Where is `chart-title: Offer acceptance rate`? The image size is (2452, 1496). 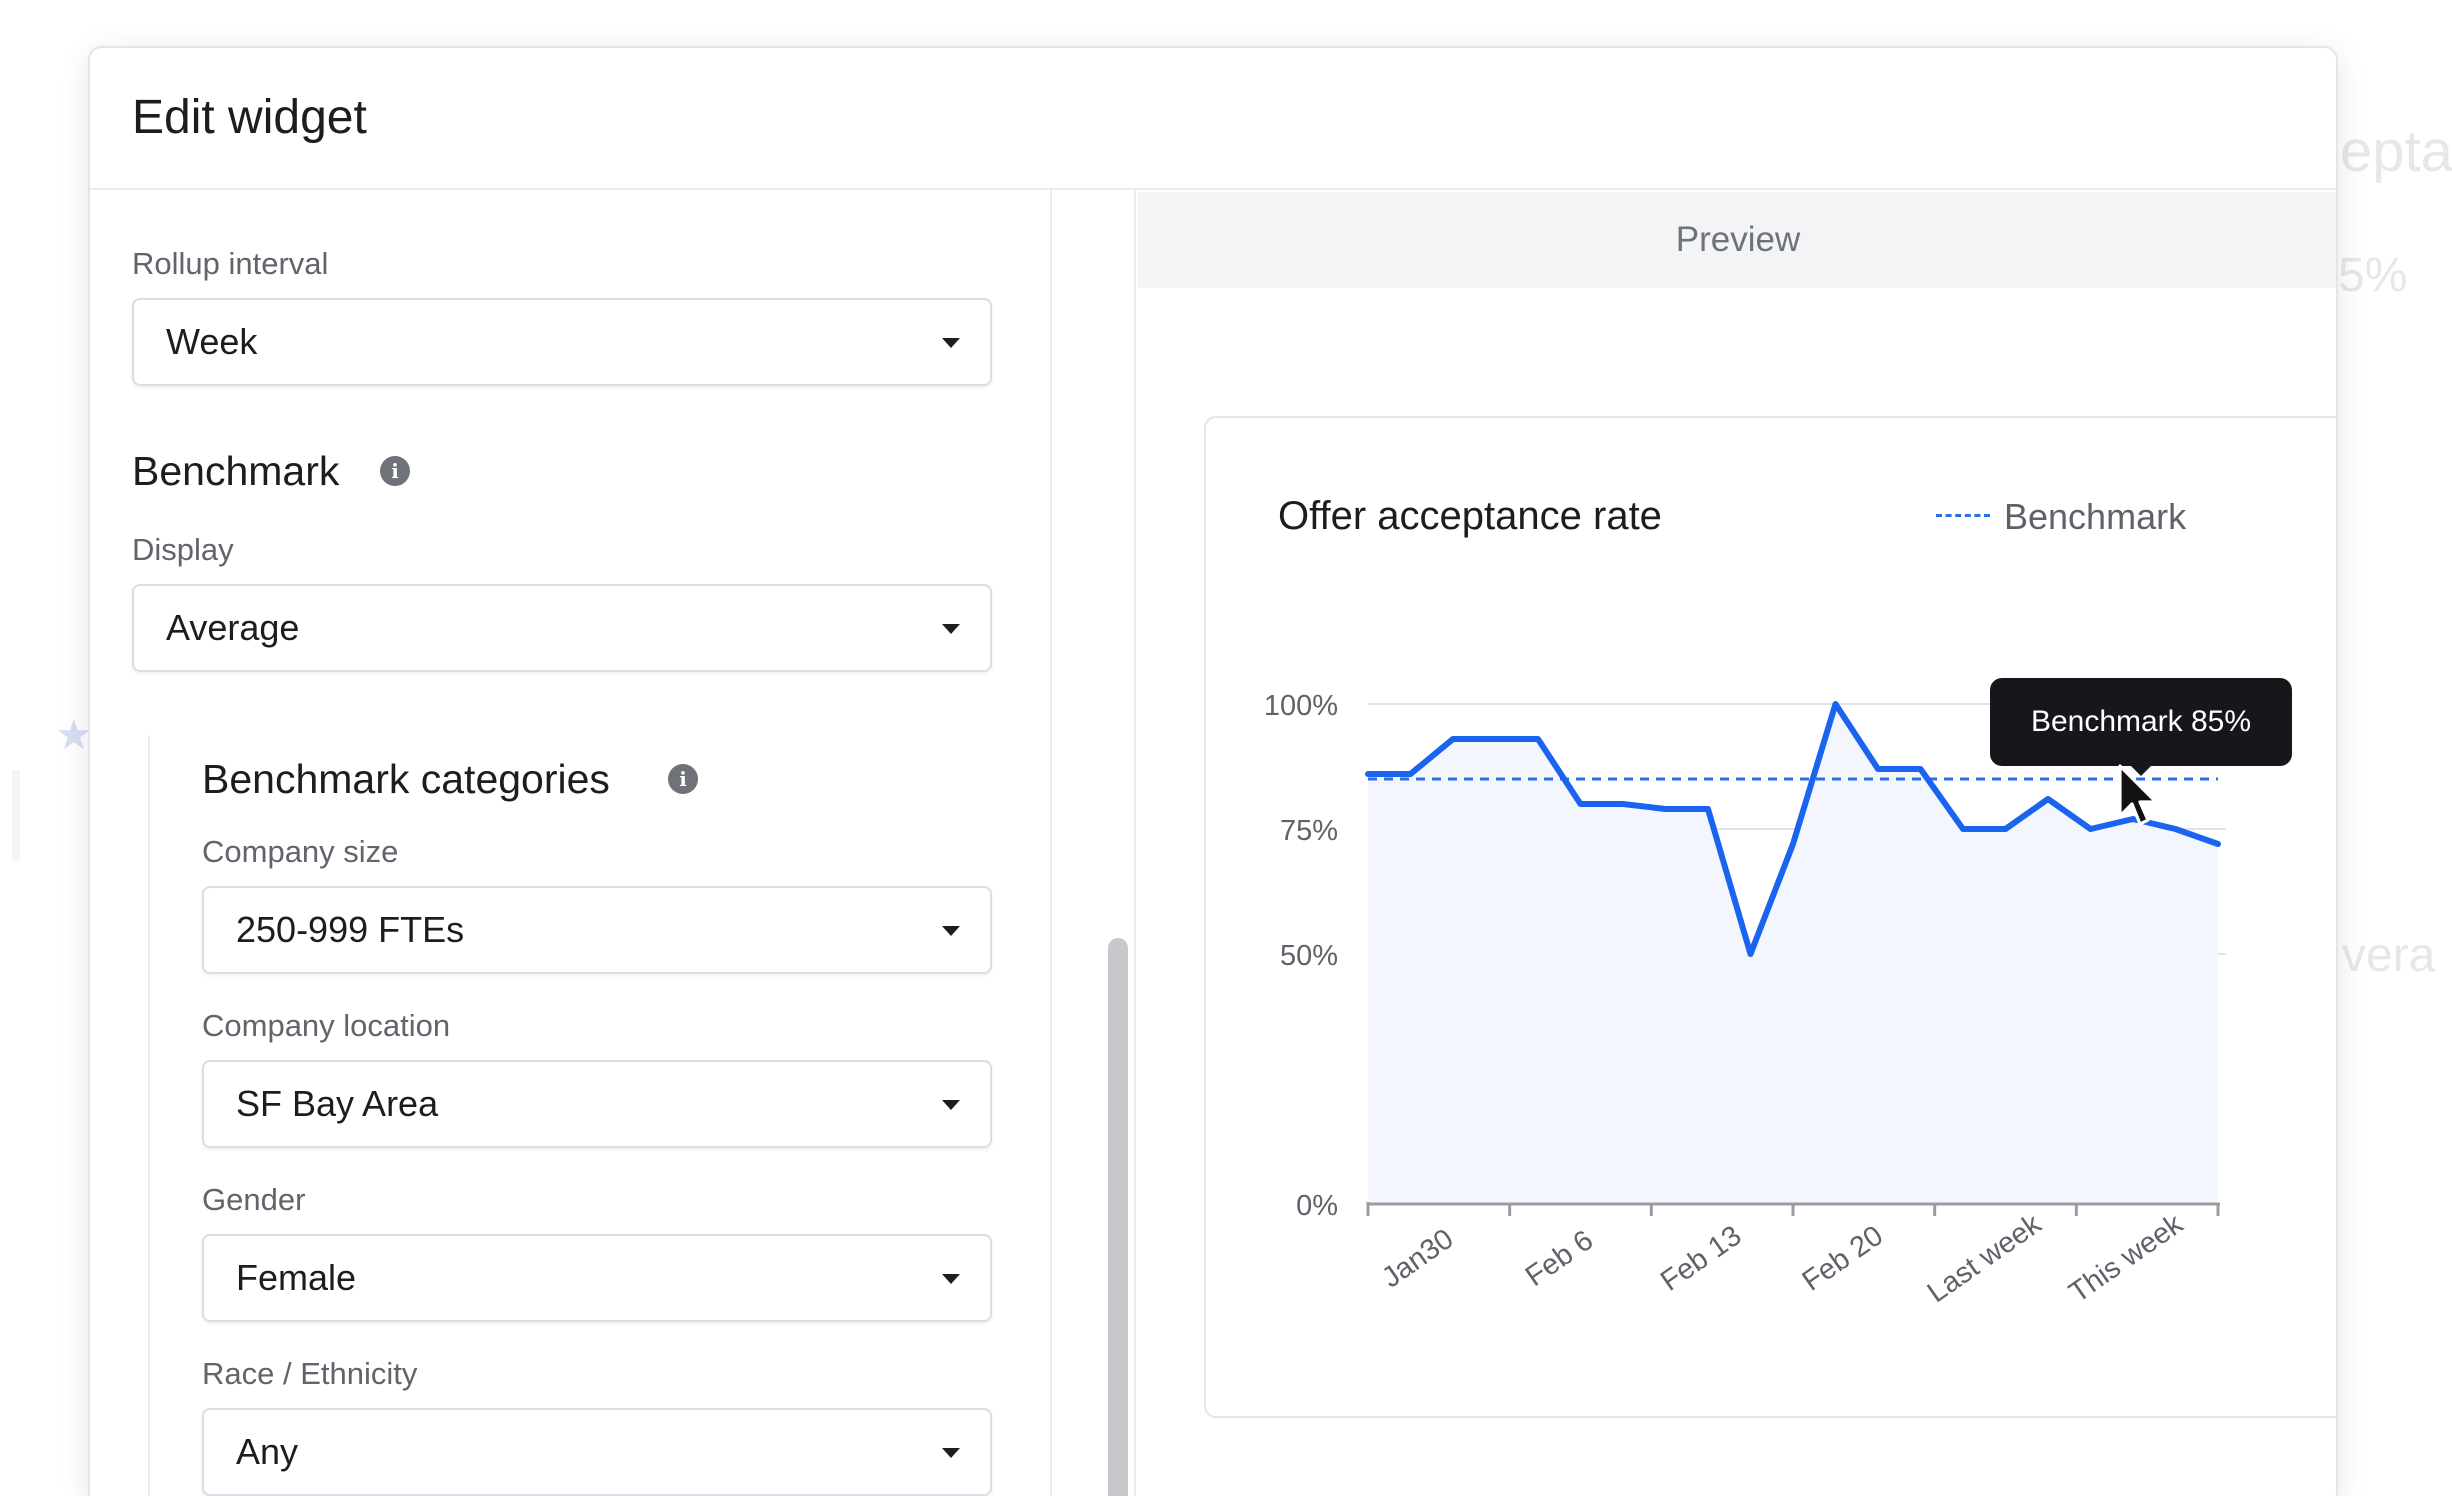
chart-title: Offer acceptance rate is located at coordinates (1470, 516).